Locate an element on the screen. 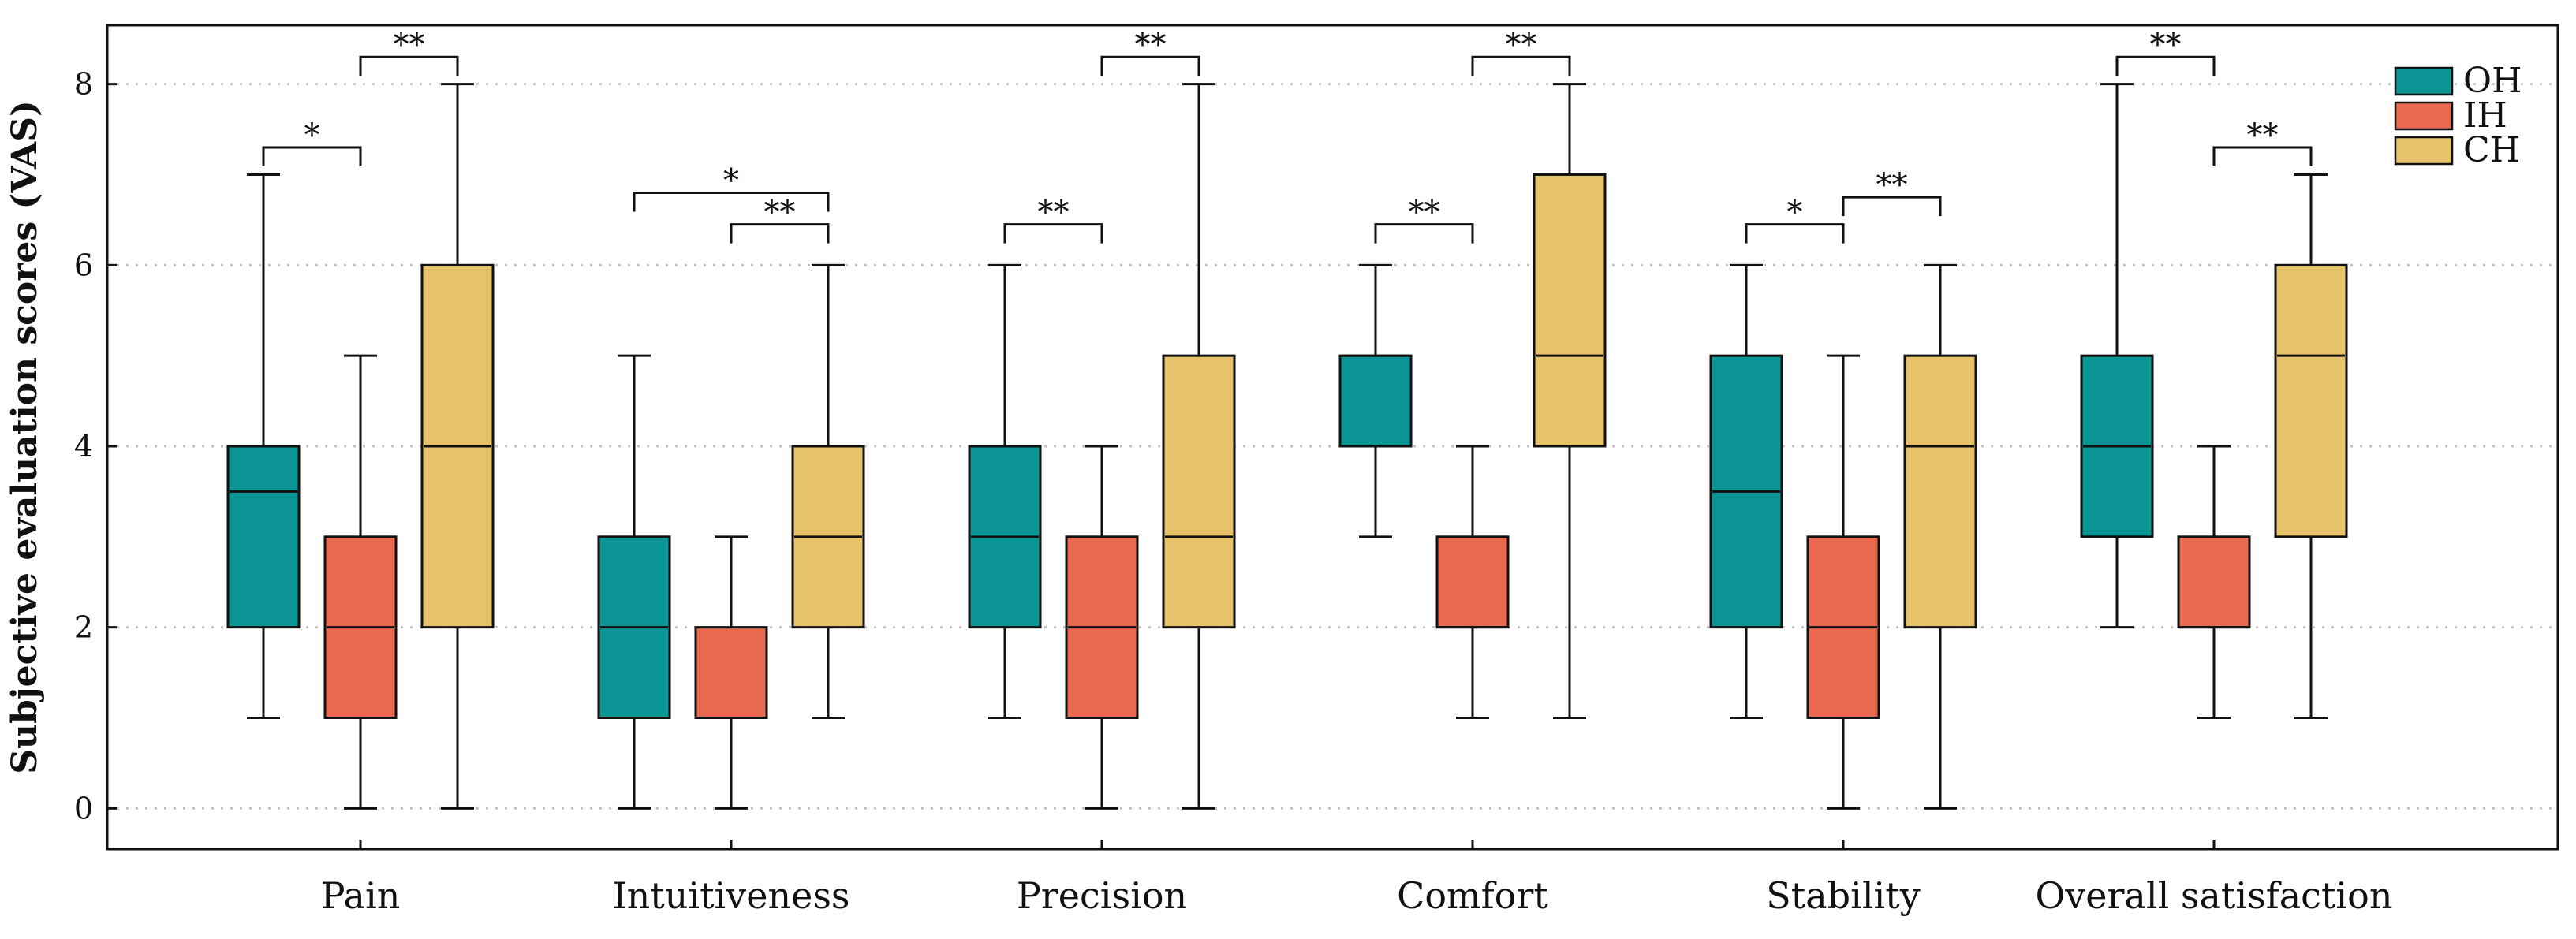 The image size is (2576, 939). legend-label: OH is located at coordinates (2492, 81).